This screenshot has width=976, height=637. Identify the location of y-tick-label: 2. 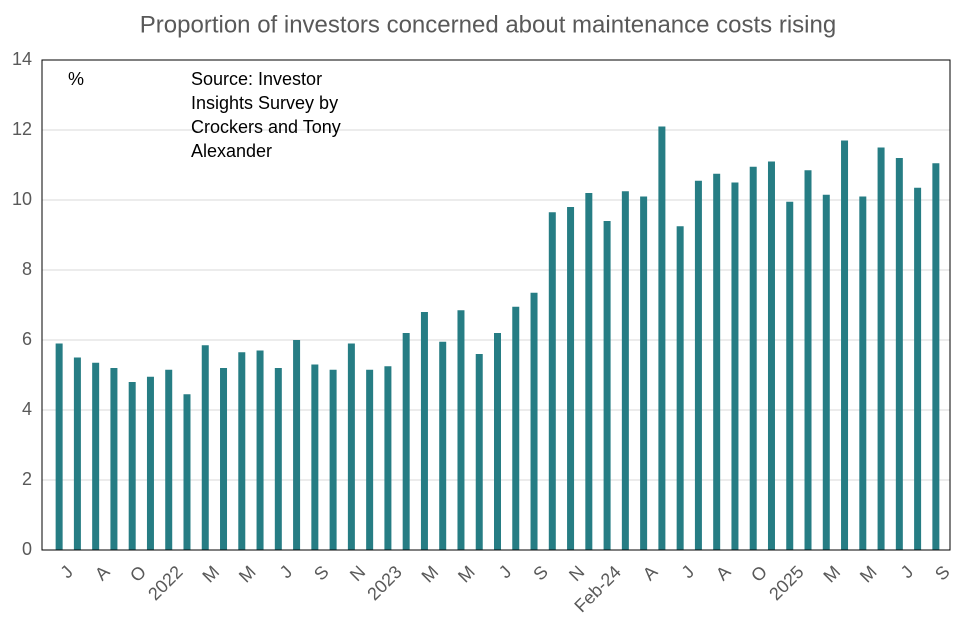
(27, 479).